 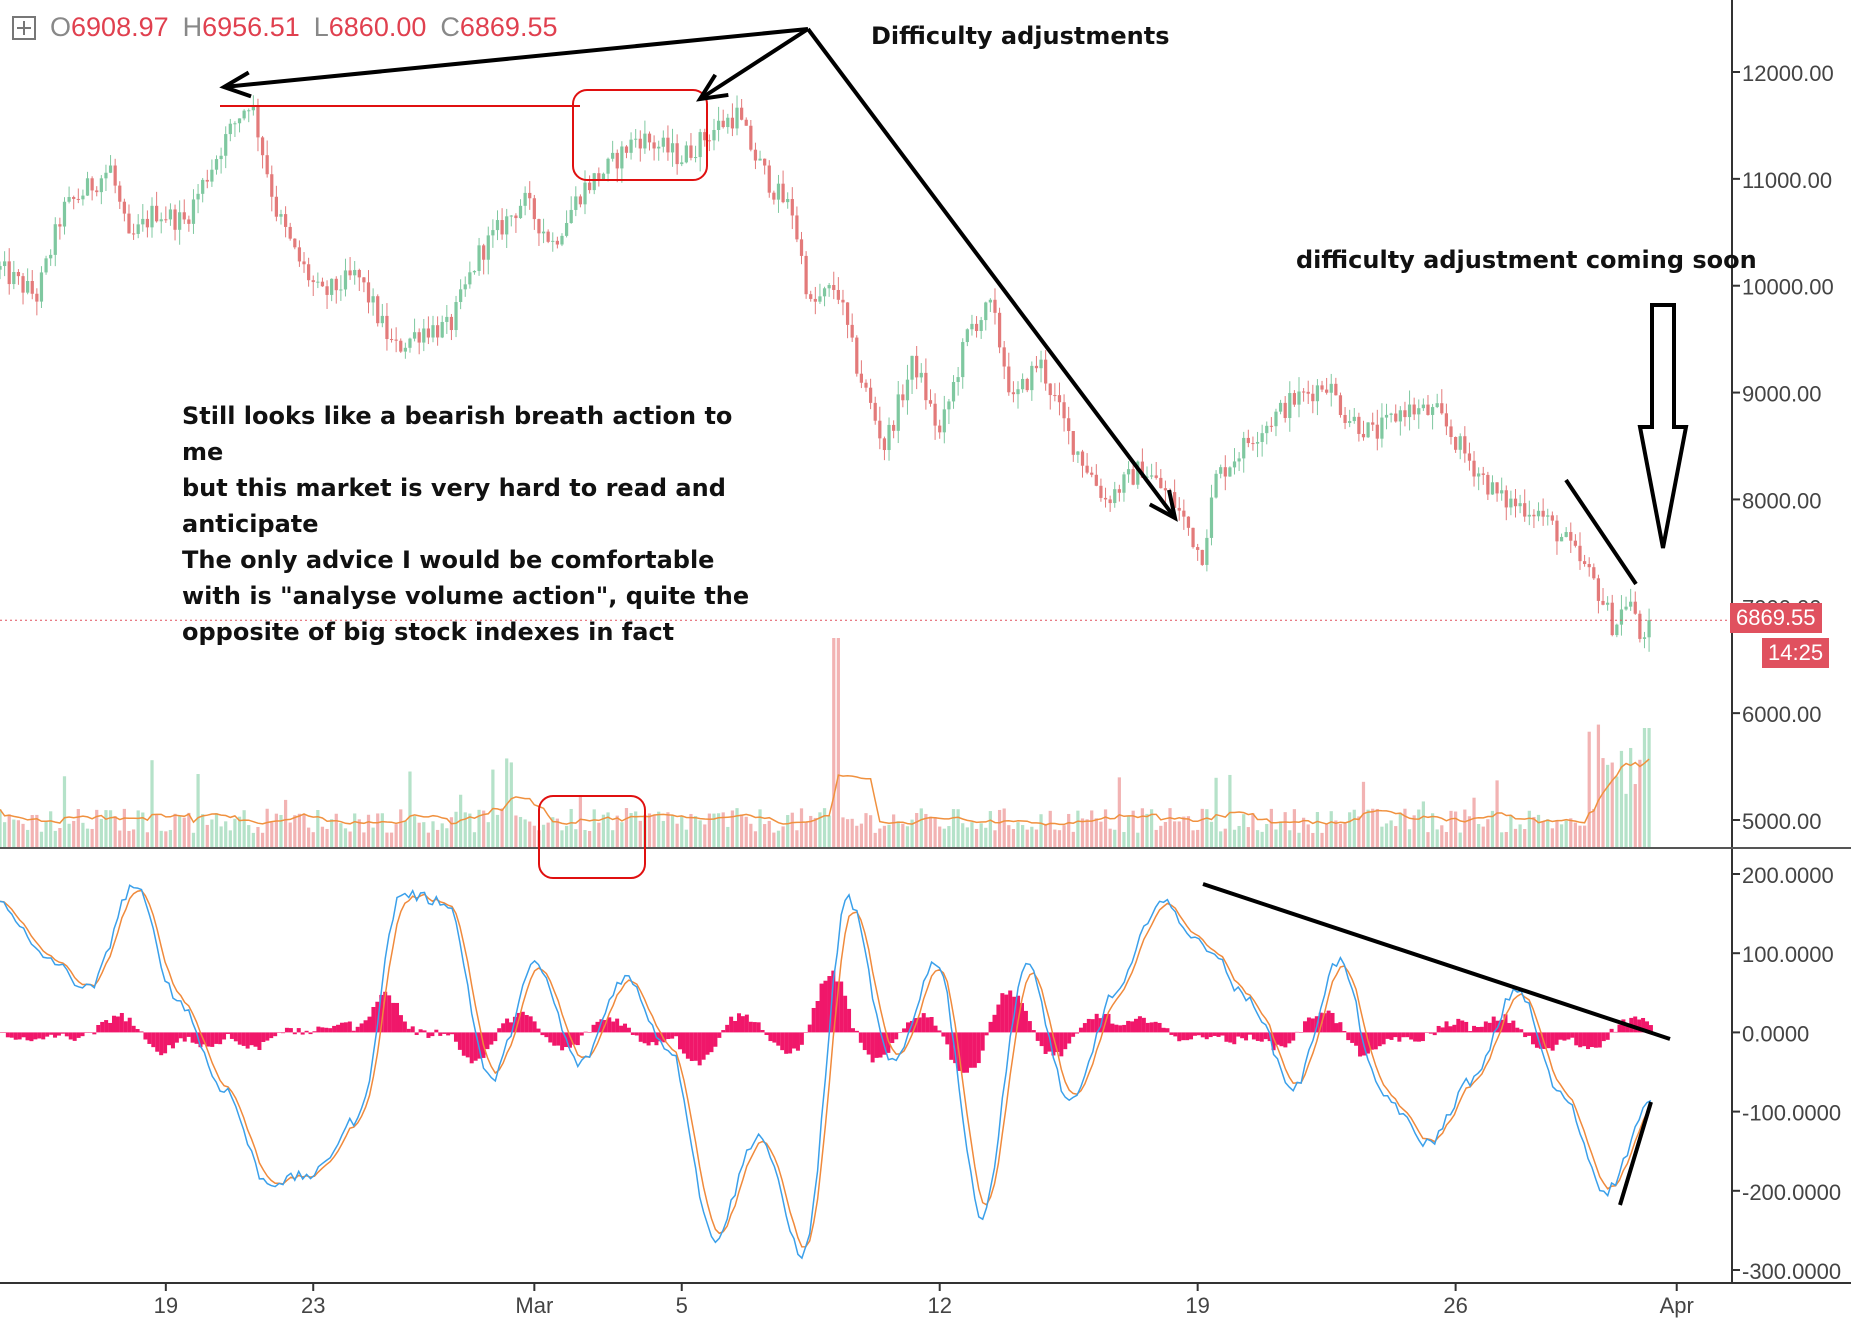 What do you see at coordinates (1791, 1271) in the screenshot?
I see `osc-tick-label: -300.0000` at bounding box center [1791, 1271].